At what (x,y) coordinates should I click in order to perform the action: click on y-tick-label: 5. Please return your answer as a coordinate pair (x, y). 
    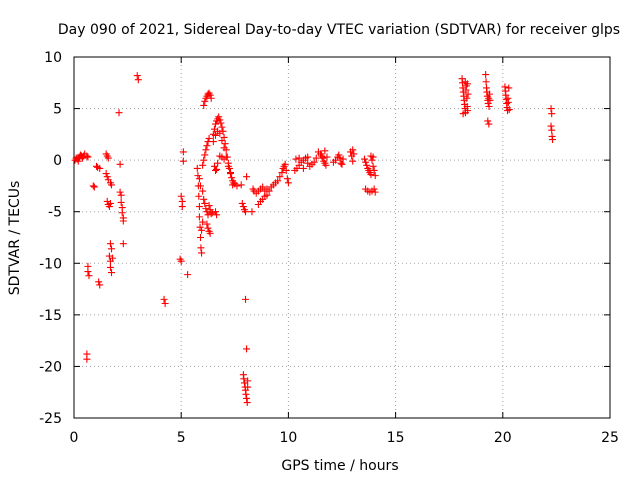
    Looking at the image, I should click on (57, 110).